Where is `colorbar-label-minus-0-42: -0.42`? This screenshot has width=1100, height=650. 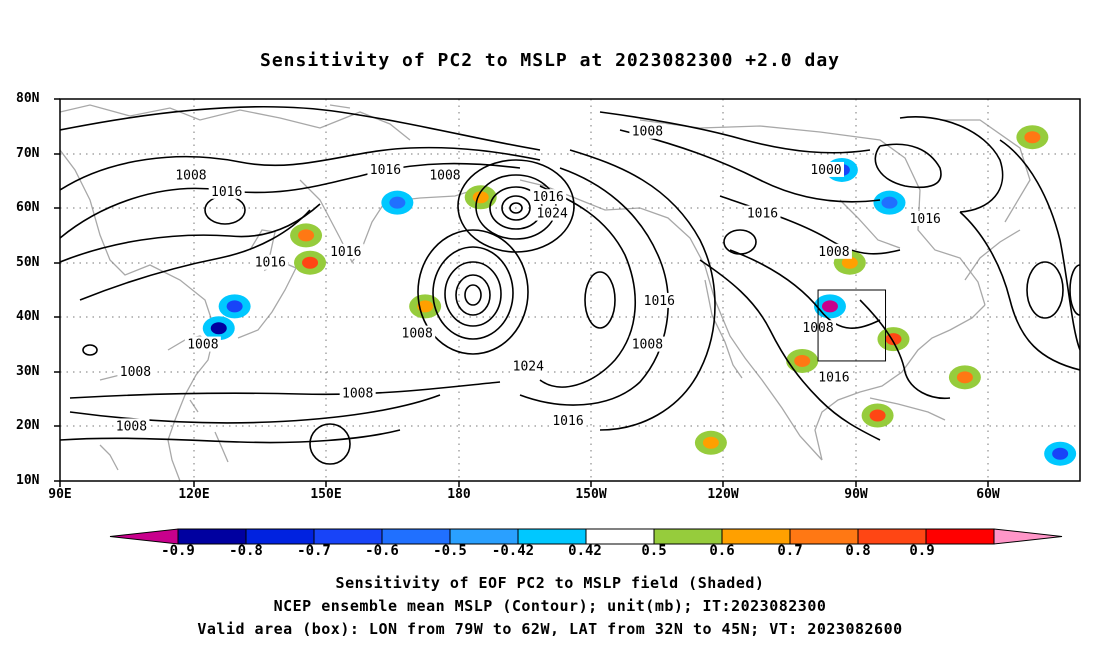 colorbar-label-minus-0-42: -0.42 is located at coordinates (513, 551).